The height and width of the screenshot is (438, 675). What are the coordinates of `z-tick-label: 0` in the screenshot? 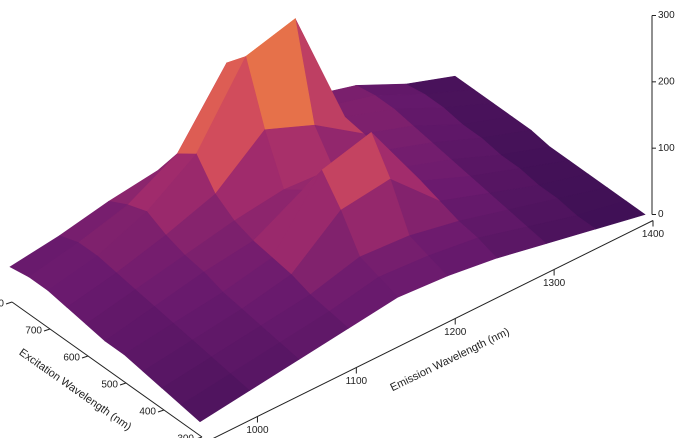 It's located at (661, 214).